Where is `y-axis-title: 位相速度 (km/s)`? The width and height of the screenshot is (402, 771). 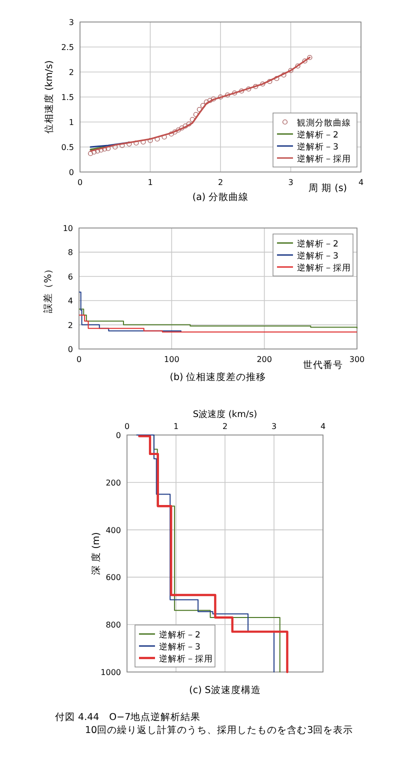 y-axis-title: 位相速度 (km/s) is located at coordinates (49, 97).